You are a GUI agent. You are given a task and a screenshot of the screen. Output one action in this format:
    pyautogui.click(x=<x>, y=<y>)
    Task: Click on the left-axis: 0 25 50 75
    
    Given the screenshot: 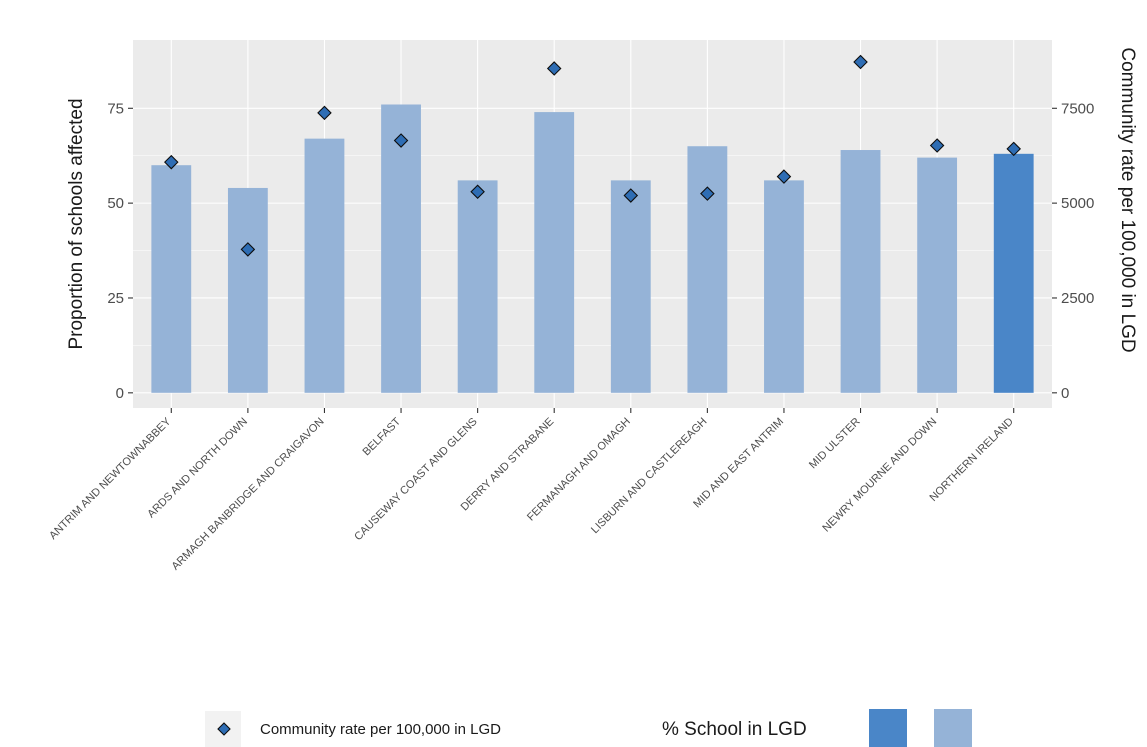 What is the action you would take?
    pyautogui.click(x=120, y=251)
    